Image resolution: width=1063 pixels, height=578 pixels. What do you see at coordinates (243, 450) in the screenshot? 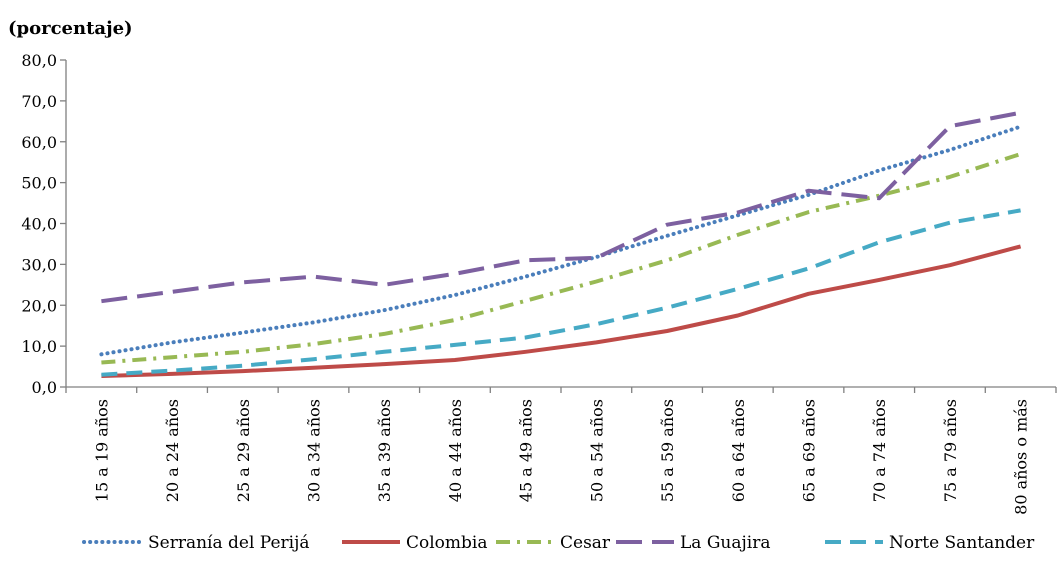
I see `x-tick-label: 25 a 29 años` at bounding box center [243, 450].